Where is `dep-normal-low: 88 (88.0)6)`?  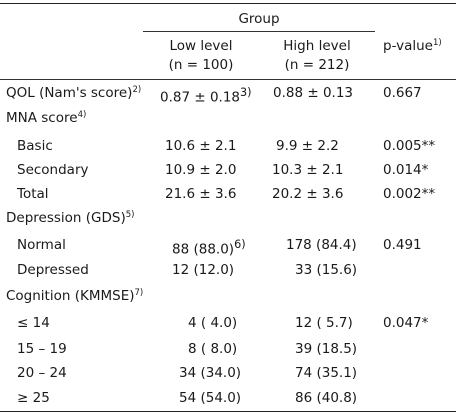
dep-normal-low: 88 (88.0)6) is located at coordinates (209, 247).